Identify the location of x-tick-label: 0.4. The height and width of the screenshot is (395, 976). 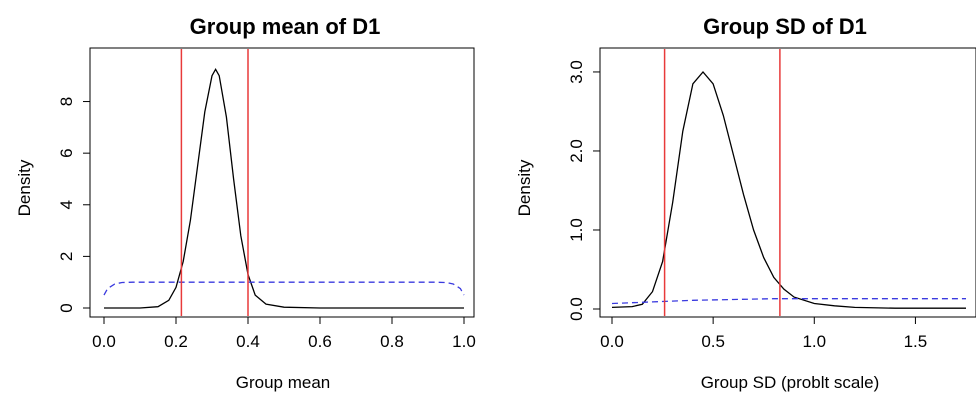
(248, 341).